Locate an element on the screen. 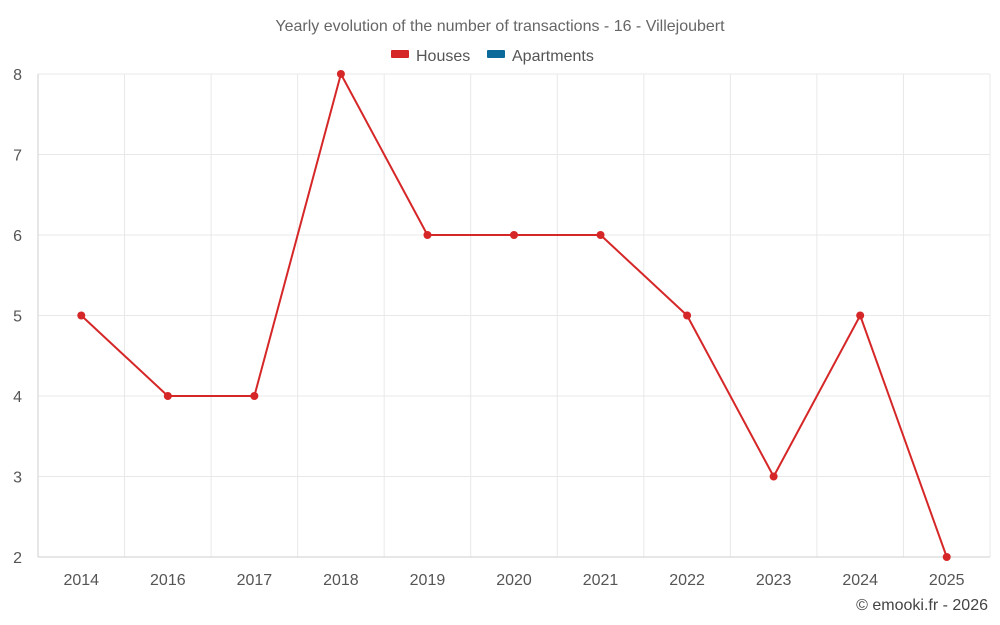  y-tick-label-4: 4 is located at coordinates (17, 397).